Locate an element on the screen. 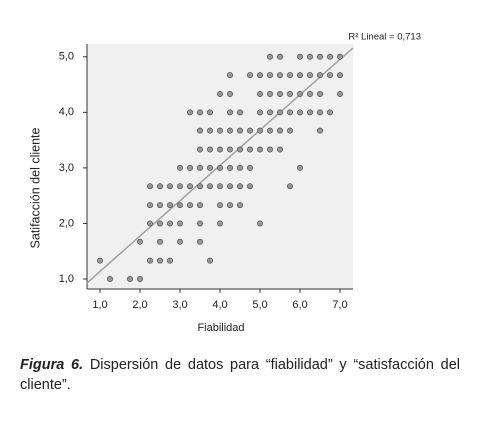 The image size is (483, 422). y-tick-label: 1,0 is located at coordinates (66, 279).